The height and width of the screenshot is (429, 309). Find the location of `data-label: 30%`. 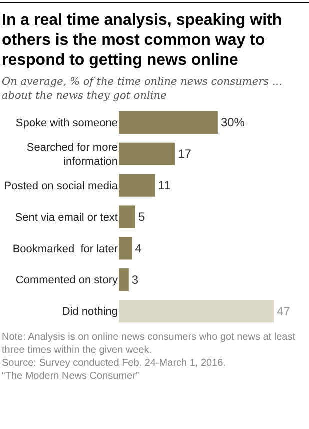

data-label: 30% is located at coordinates (233, 123).